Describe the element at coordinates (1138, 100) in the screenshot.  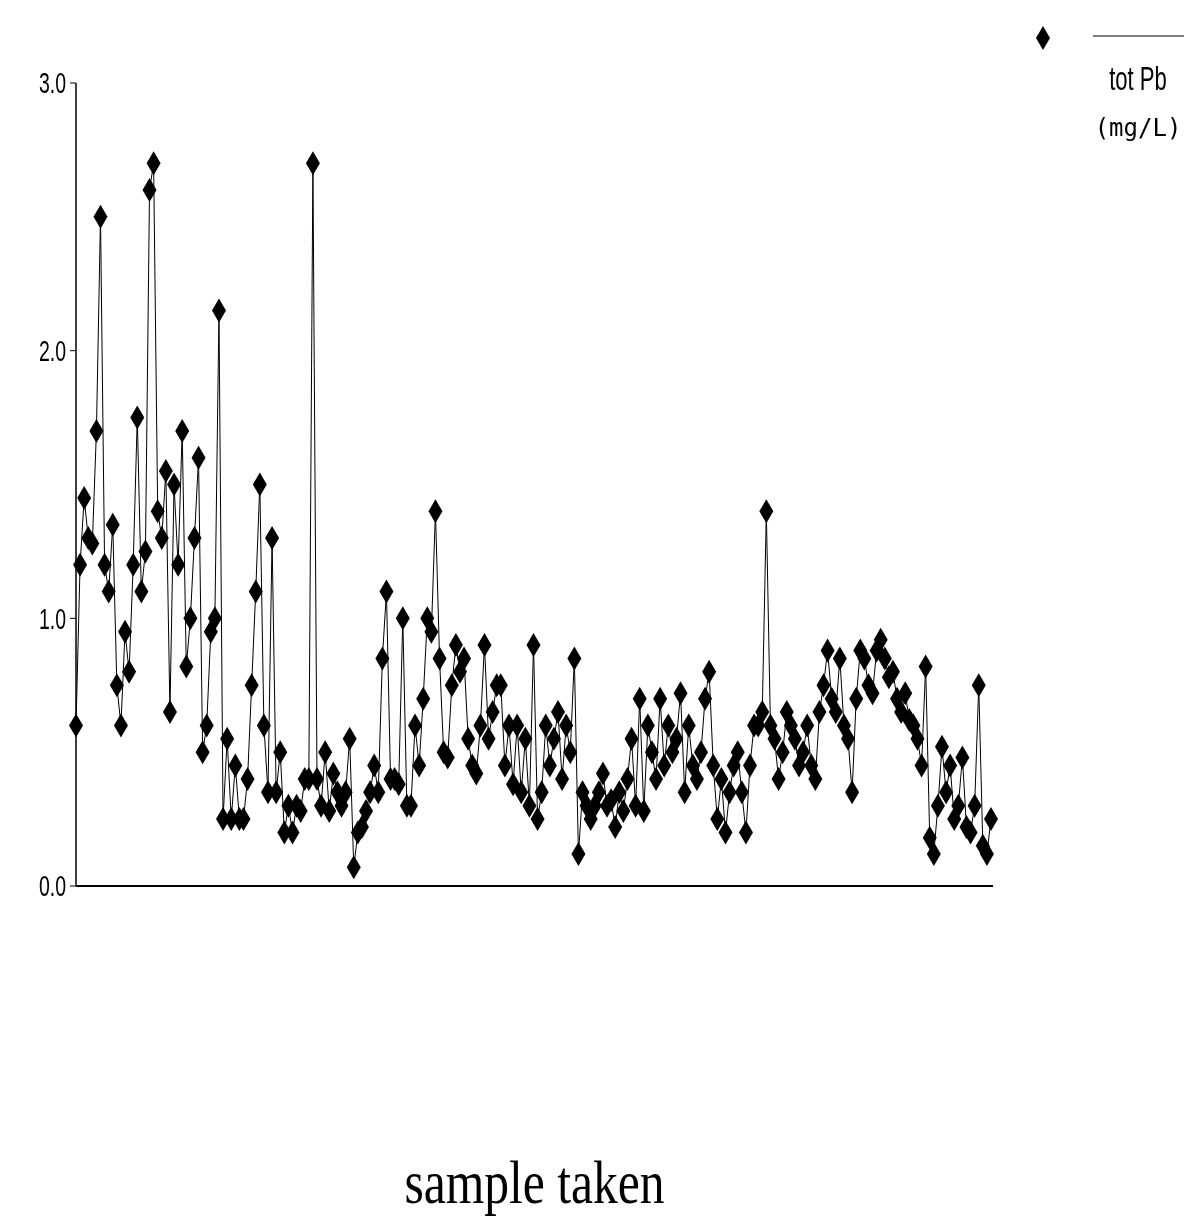
I see `legend-label: tot Pb (mg/L)` at that location.